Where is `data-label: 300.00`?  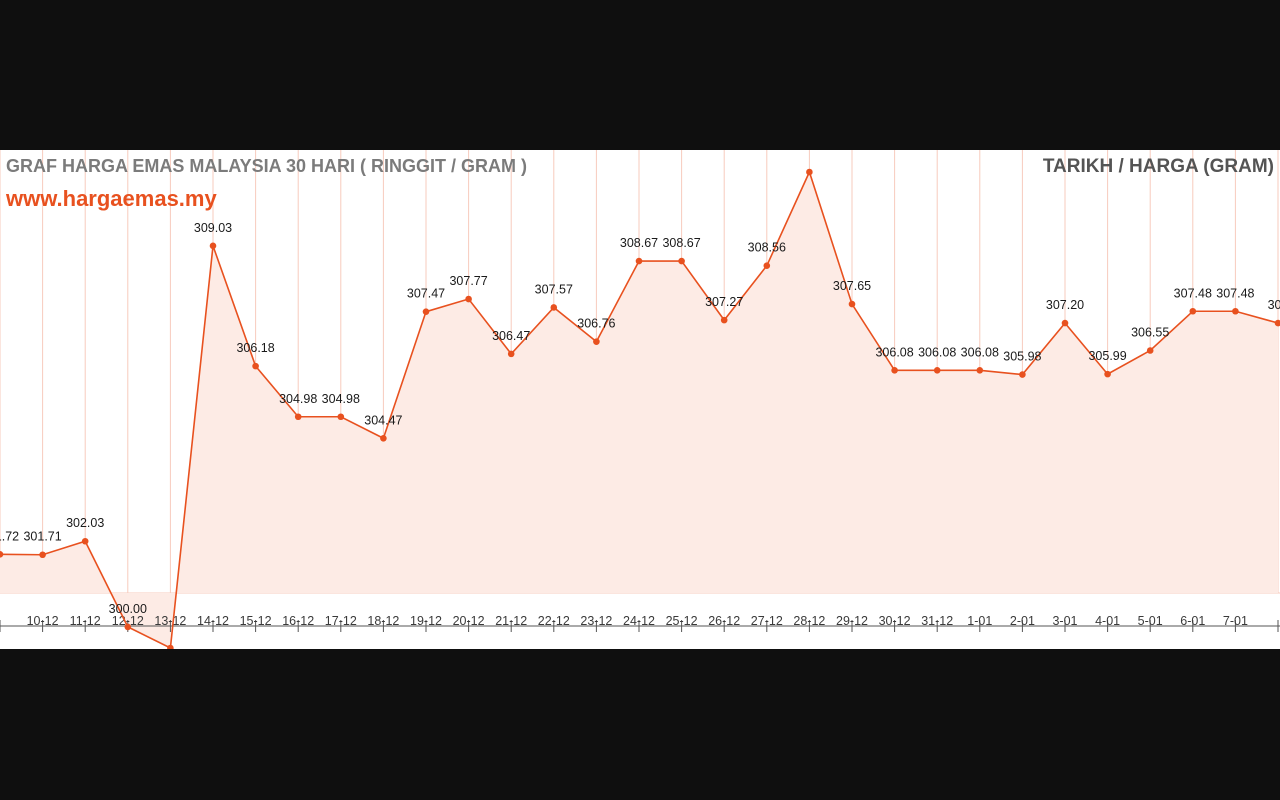
data-label: 300.00 is located at coordinates (128, 609).